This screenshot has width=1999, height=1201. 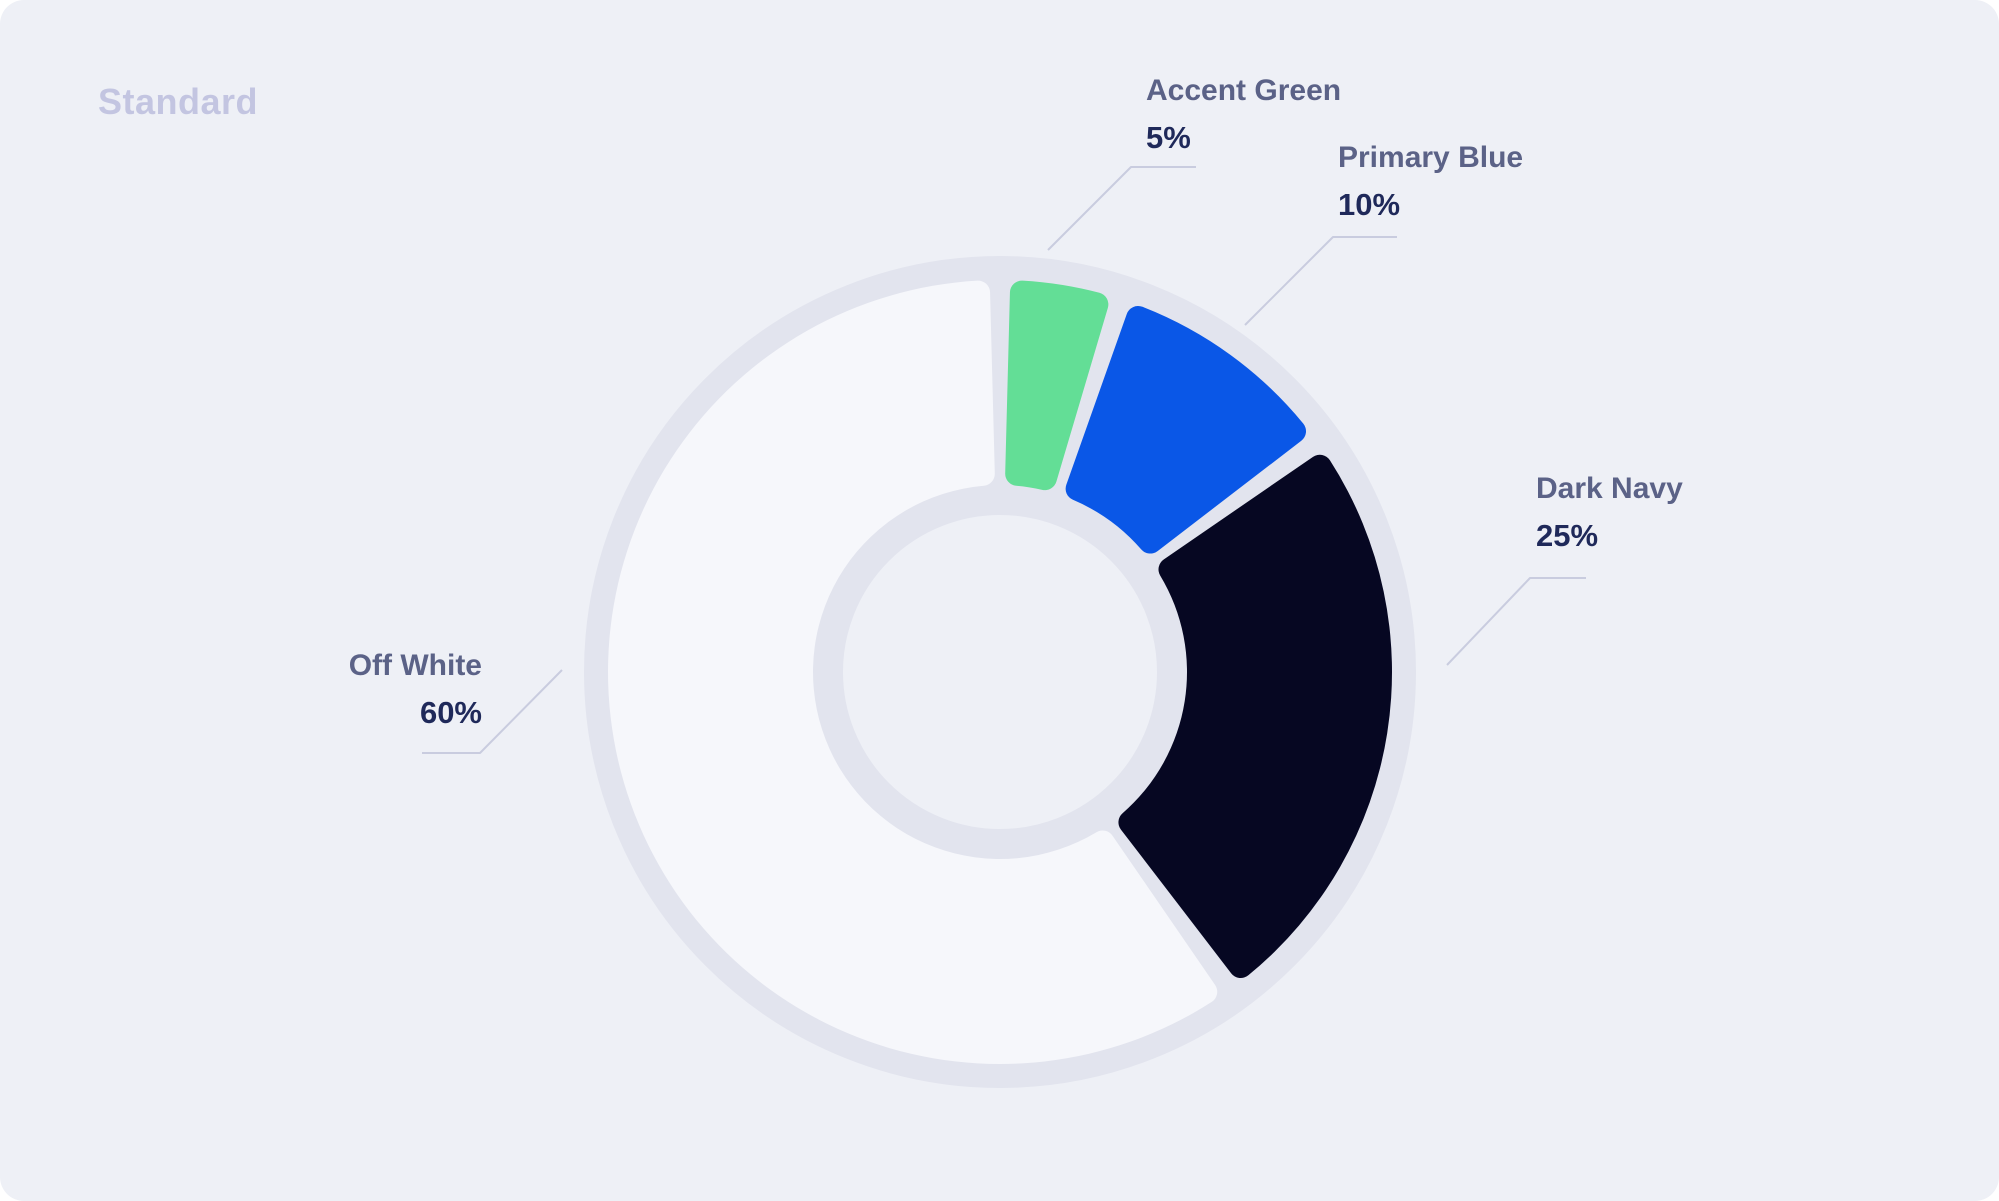 What do you see at coordinates (1609, 512) in the screenshot?
I see `label-dark-navy: Dark Navy 25%` at bounding box center [1609, 512].